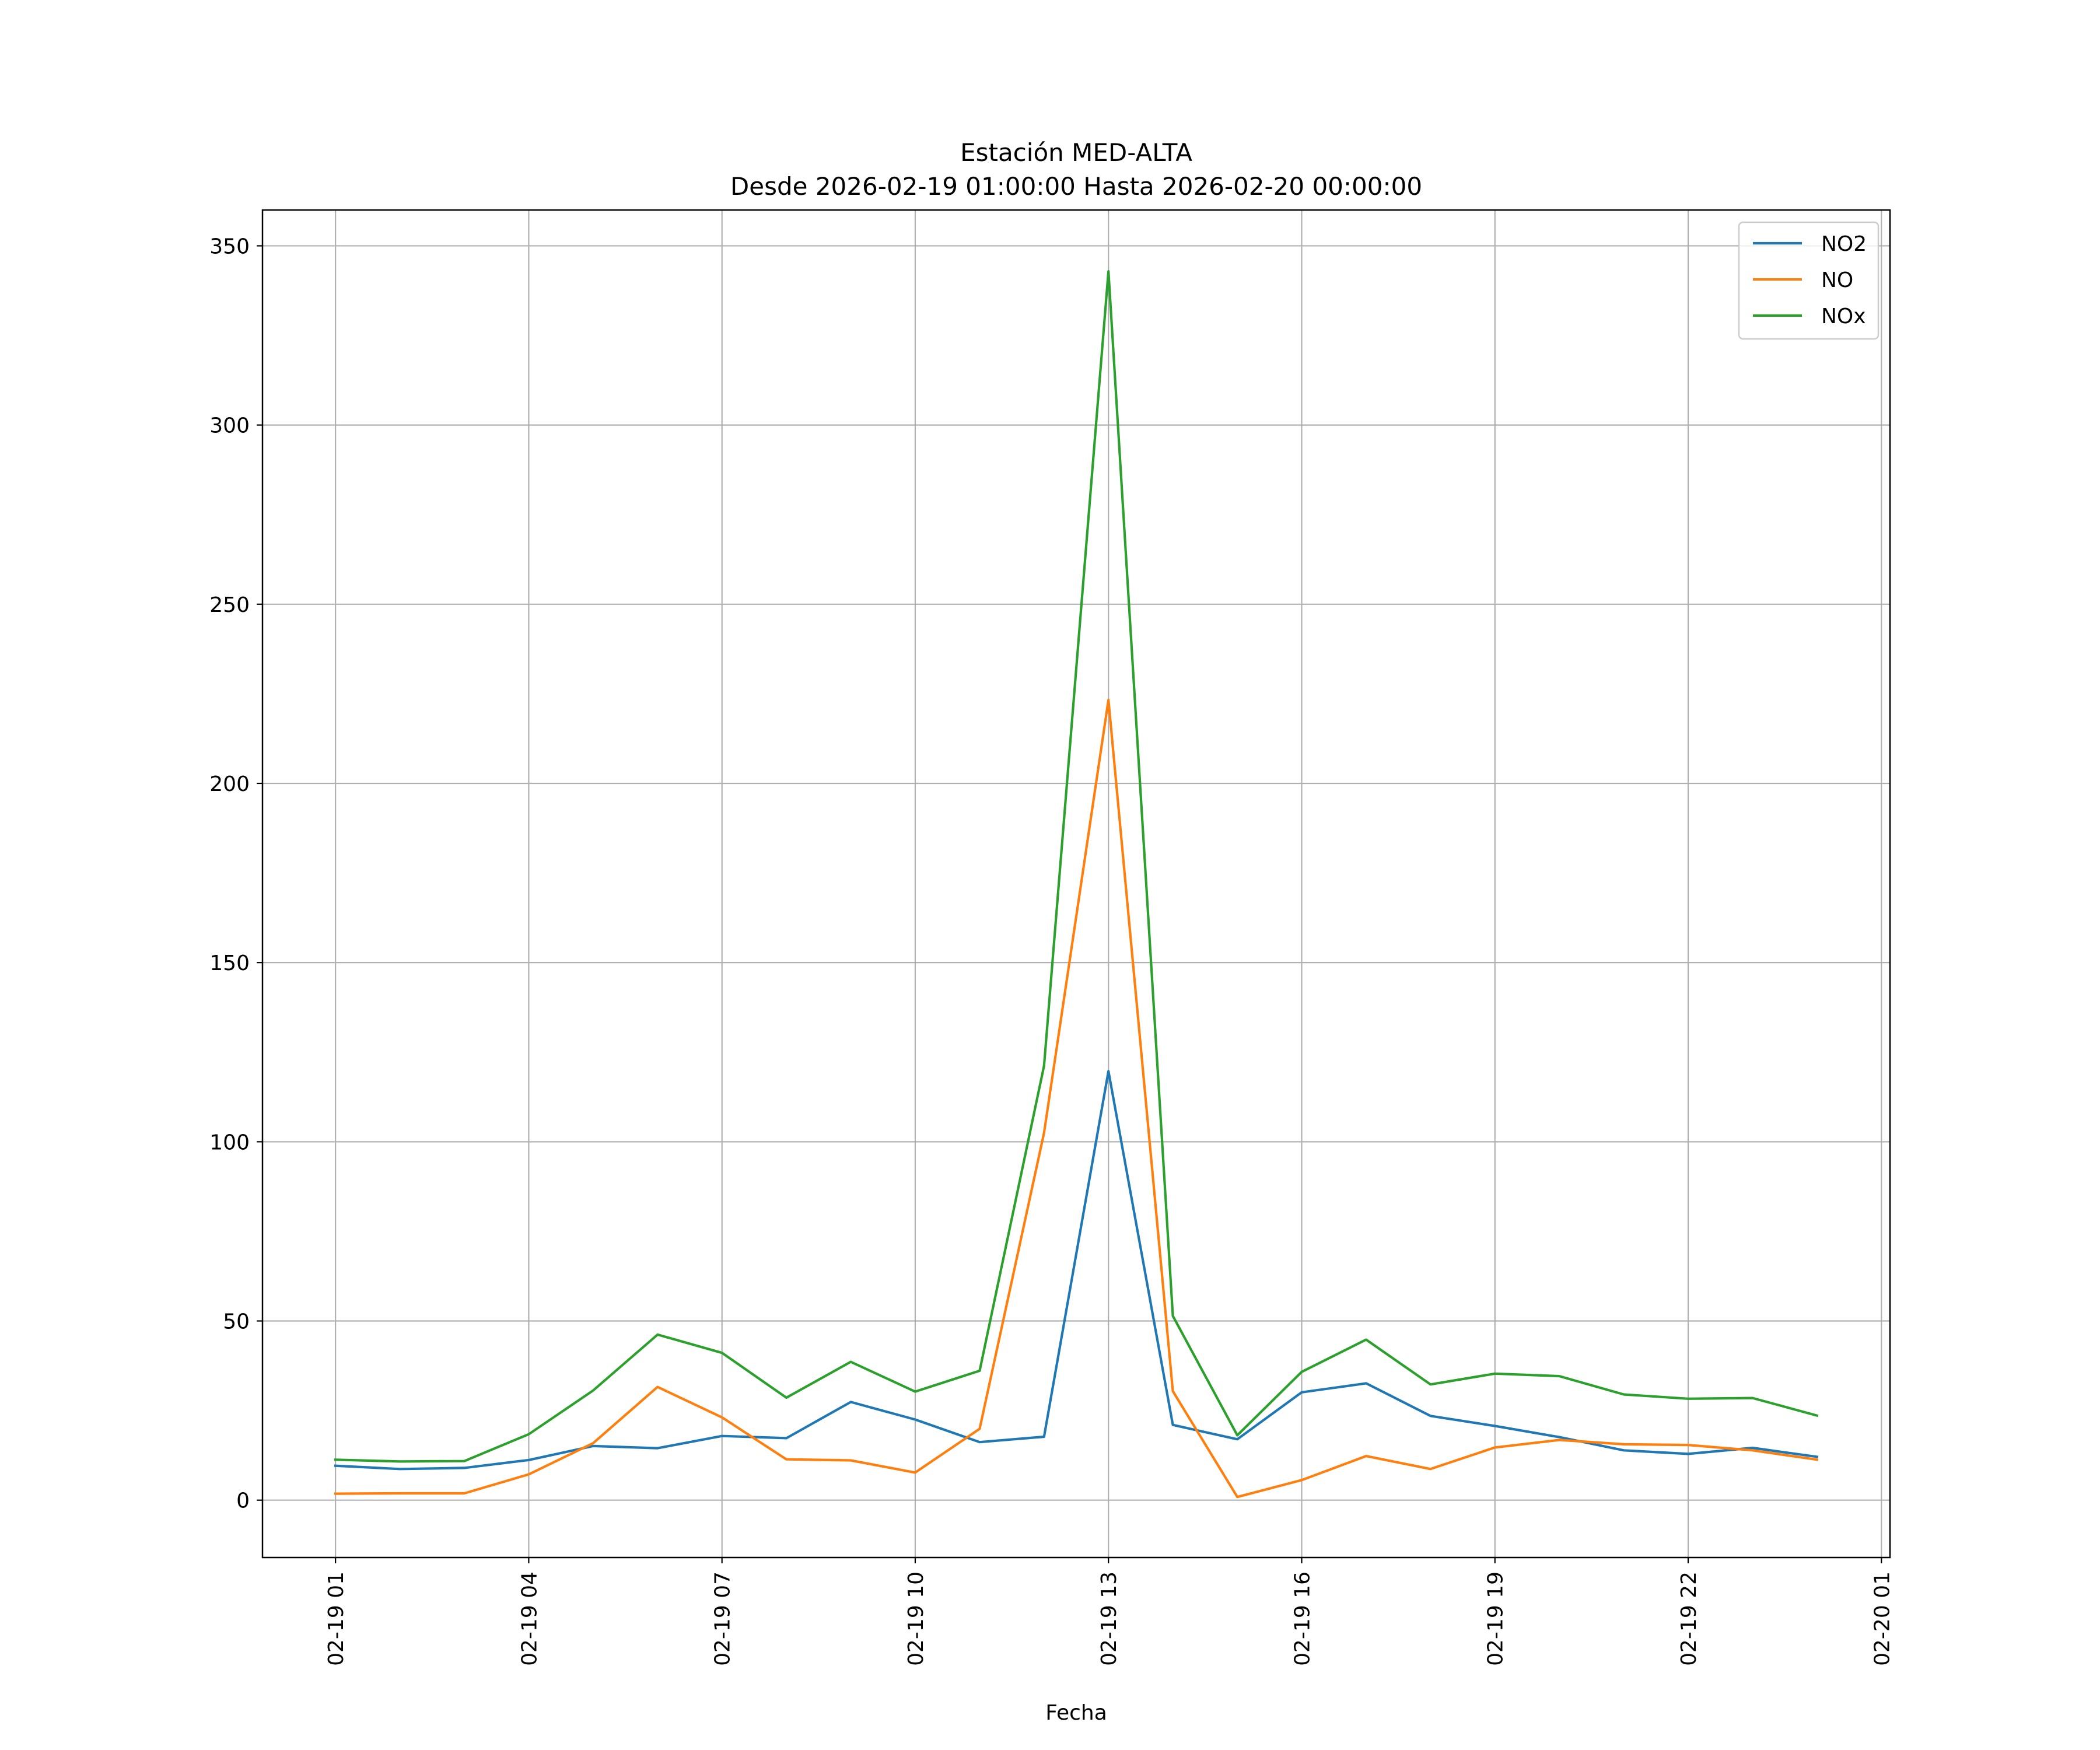 The image size is (2100, 1750). What do you see at coordinates (229, 963) in the screenshot?
I see `y-tick-label: 150` at bounding box center [229, 963].